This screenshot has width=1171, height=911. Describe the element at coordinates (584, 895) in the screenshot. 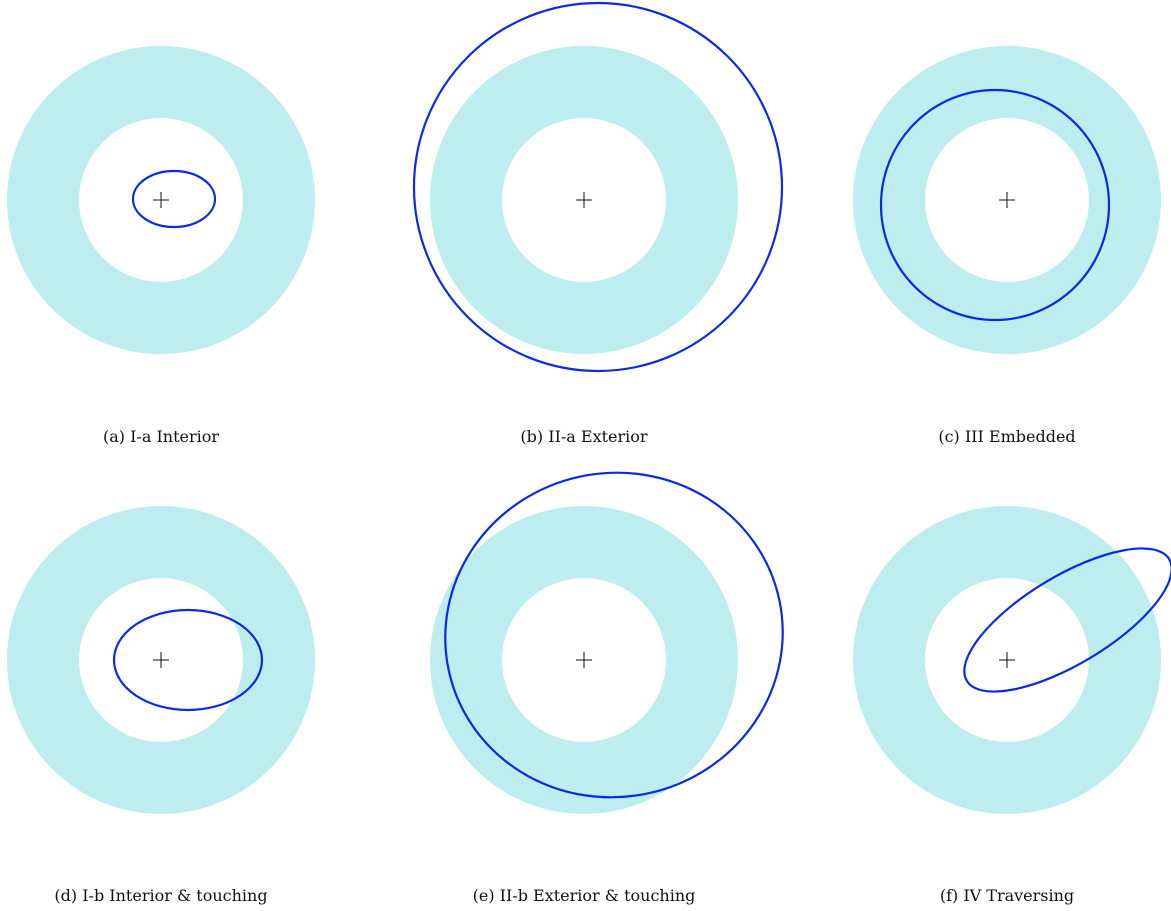

I see `caption-e: (e) II-b Exterior & touching` at that location.